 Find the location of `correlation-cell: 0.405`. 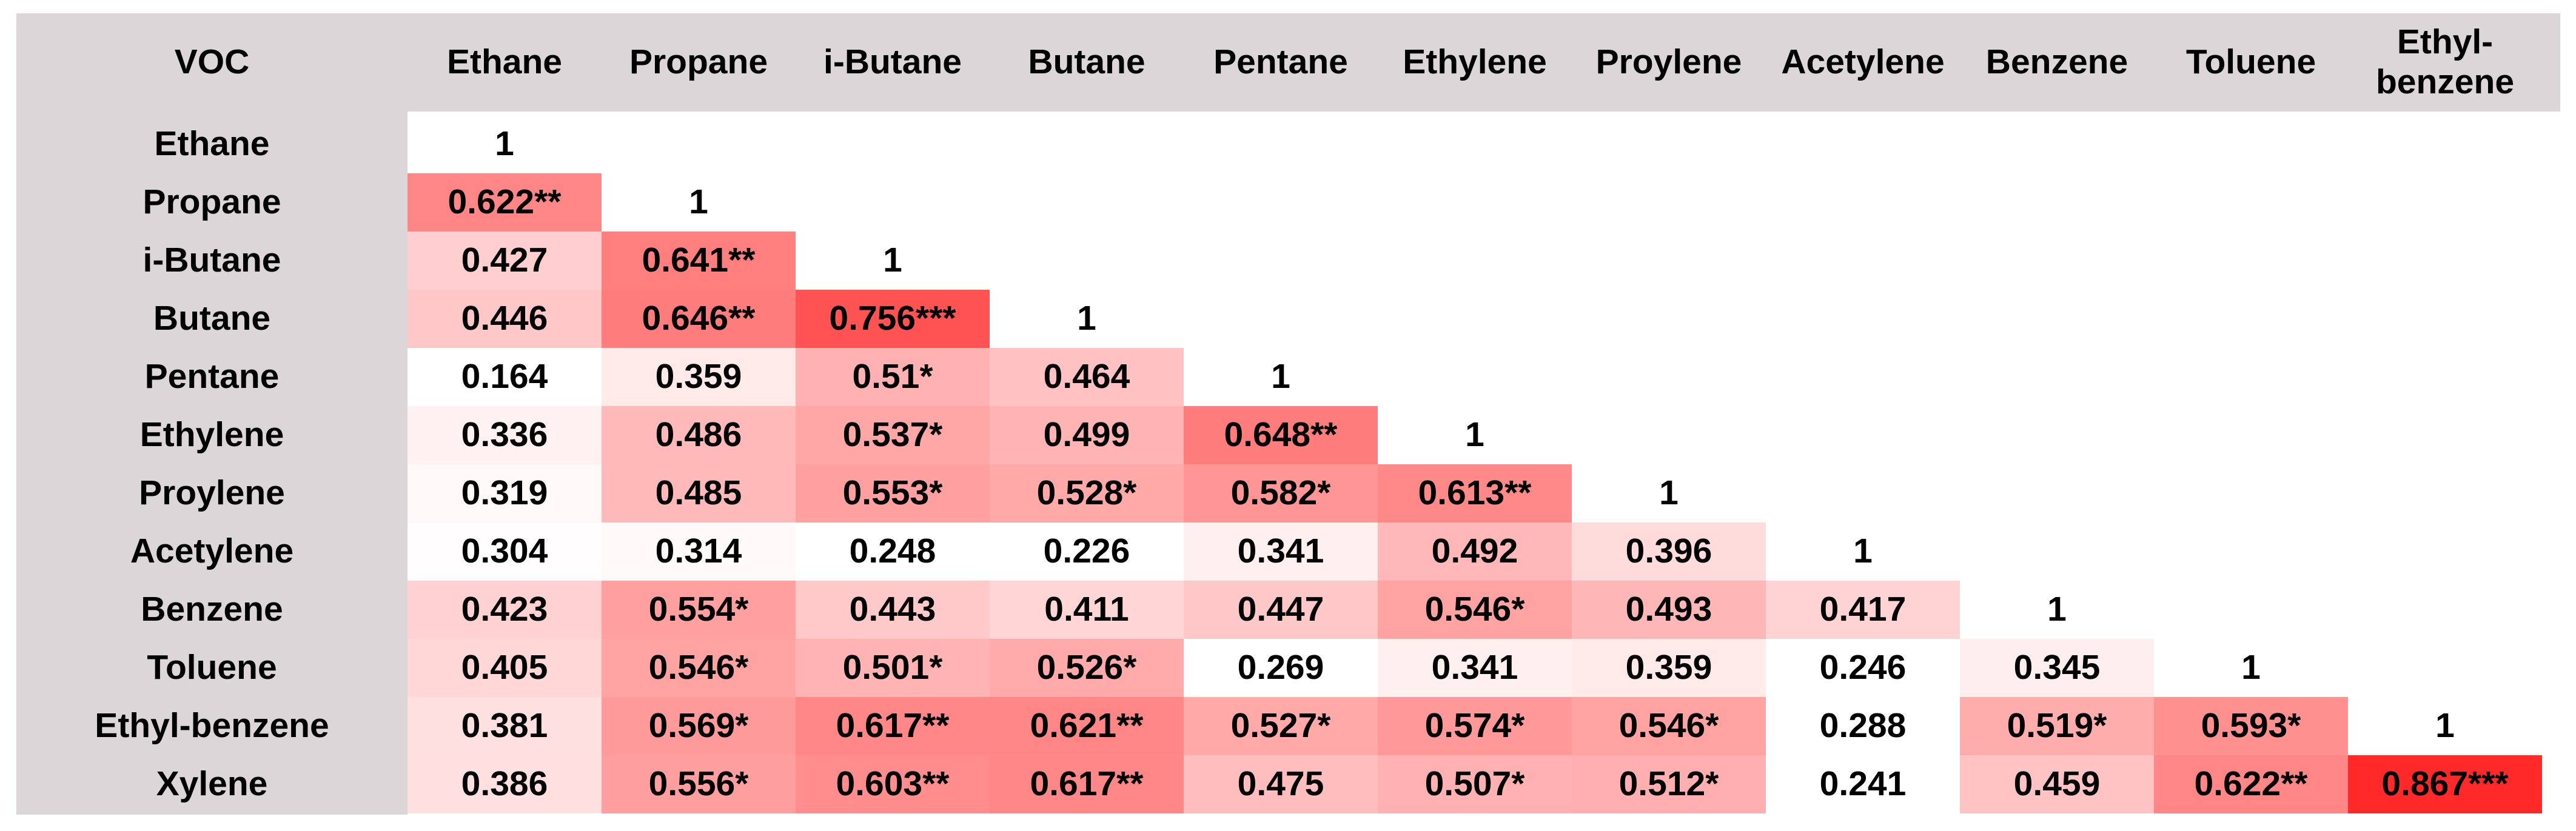

correlation-cell: 0.405 is located at coordinates (505, 668).